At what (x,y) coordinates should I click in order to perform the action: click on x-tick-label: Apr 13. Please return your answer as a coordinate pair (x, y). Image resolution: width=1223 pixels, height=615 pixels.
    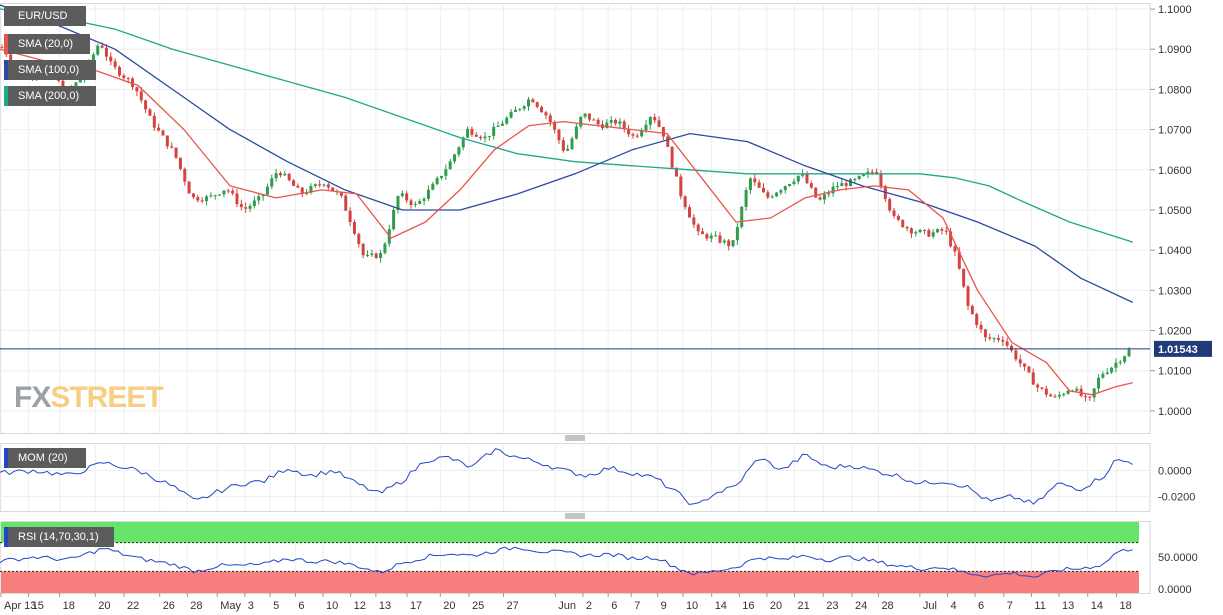
    Looking at the image, I should click on (20, 606).